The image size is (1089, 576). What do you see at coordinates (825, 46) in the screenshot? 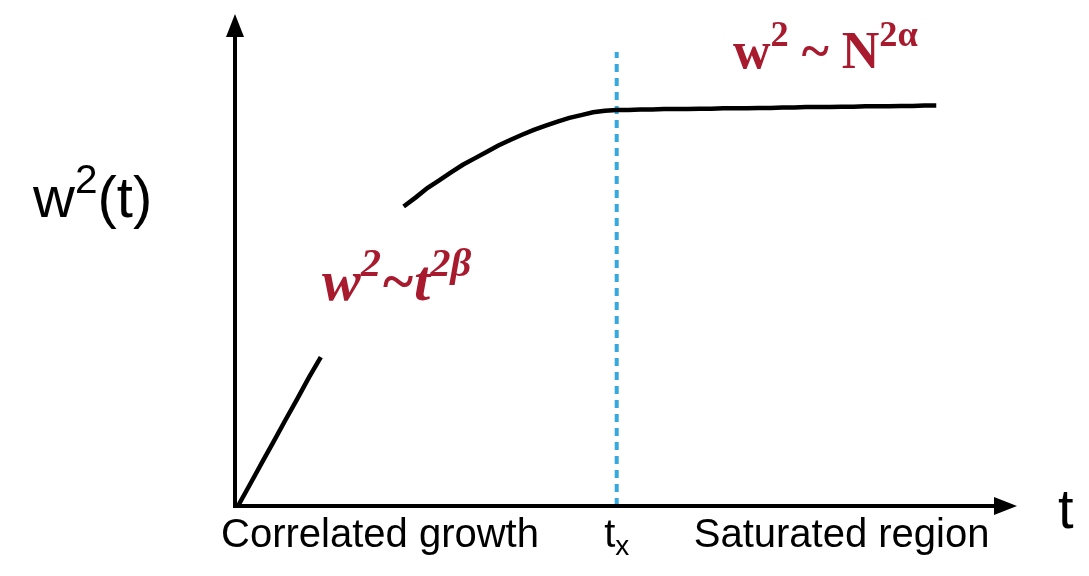
I see `text: w$^{2}$ ~ N$^{2α}$` at bounding box center [825, 46].